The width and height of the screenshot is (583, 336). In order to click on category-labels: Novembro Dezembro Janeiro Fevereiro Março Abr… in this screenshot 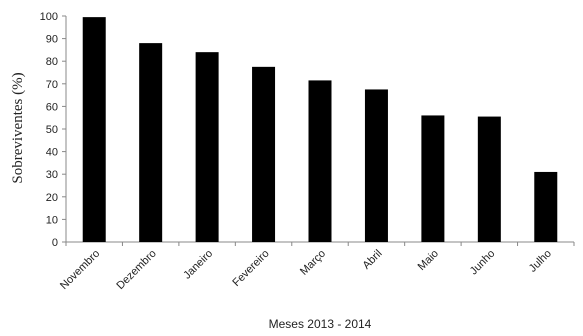, I will do `click(306, 270)`.